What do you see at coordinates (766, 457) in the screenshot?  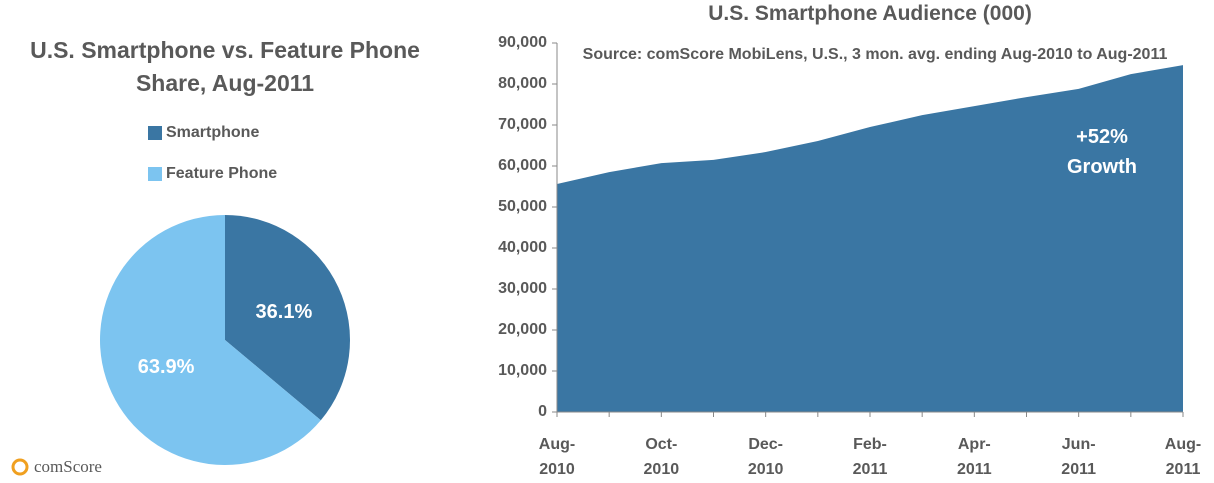 I see `x-tick-label: Dec- 2010` at bounding box center [766, 457].